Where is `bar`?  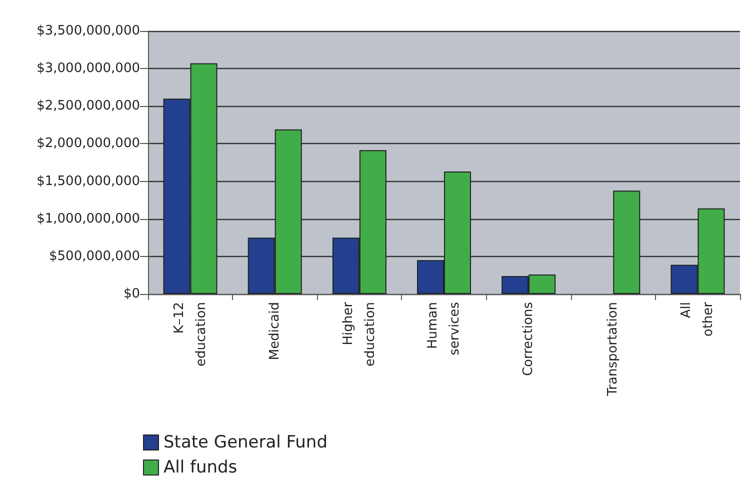
bar is located at coordinates (626, 242).